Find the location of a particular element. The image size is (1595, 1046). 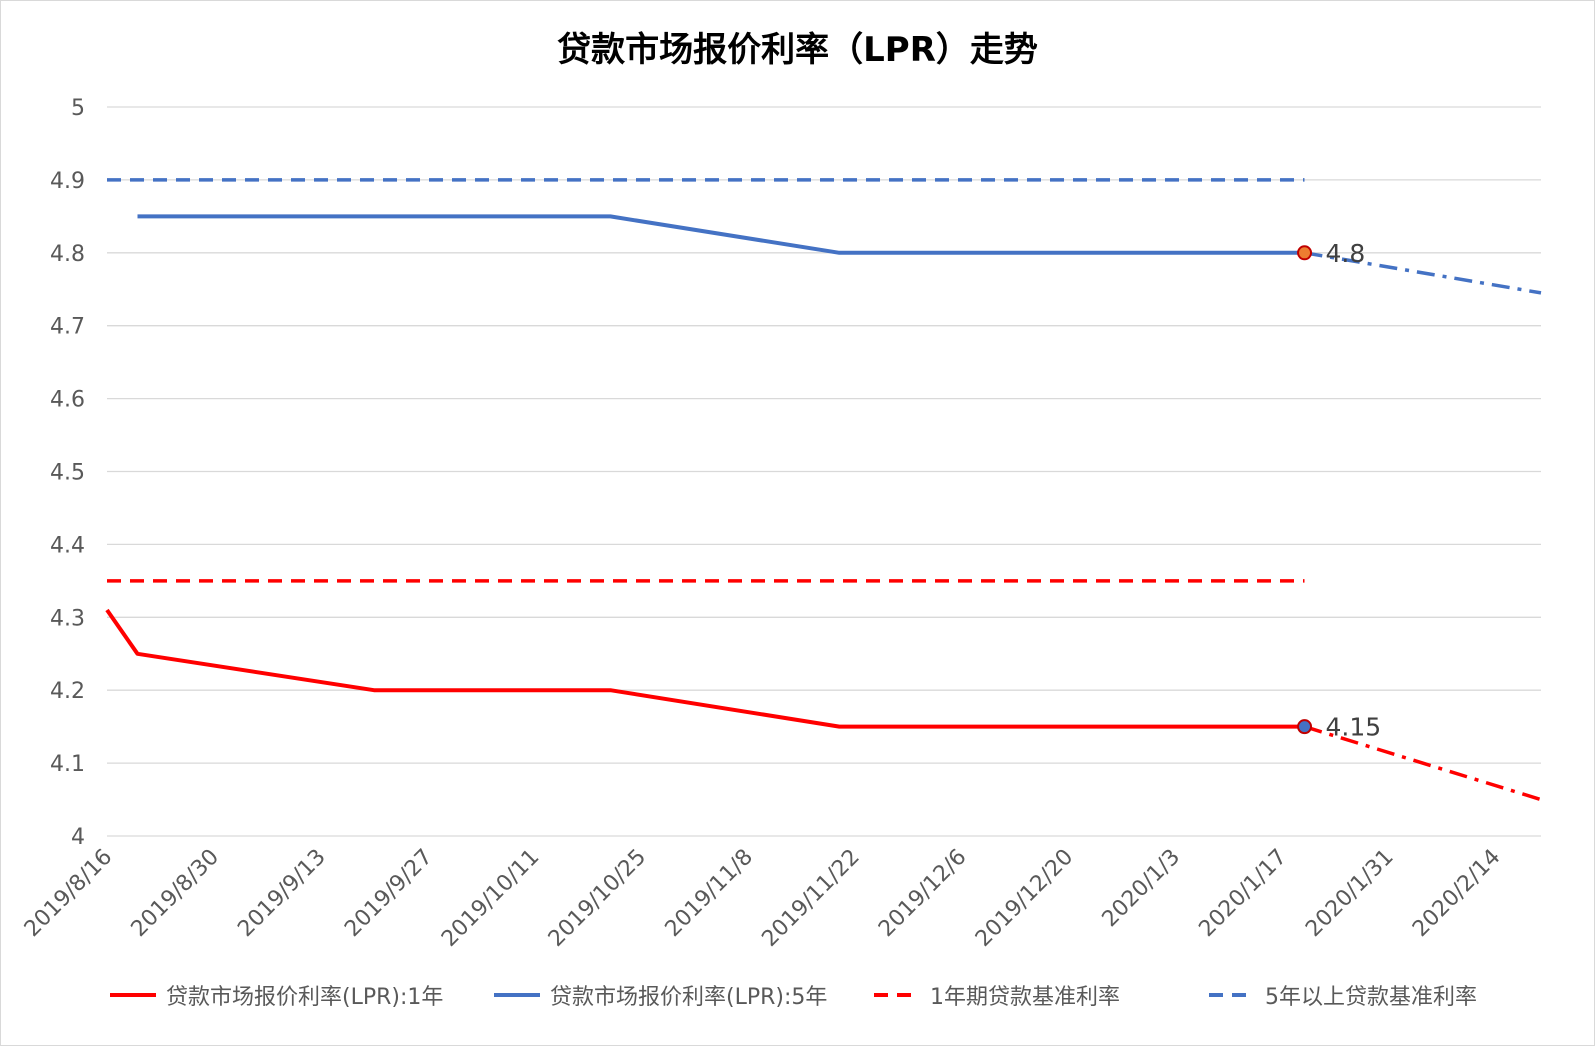

legend-label: 1年期贷款基准利率 is located at coordinates (1025, 997).